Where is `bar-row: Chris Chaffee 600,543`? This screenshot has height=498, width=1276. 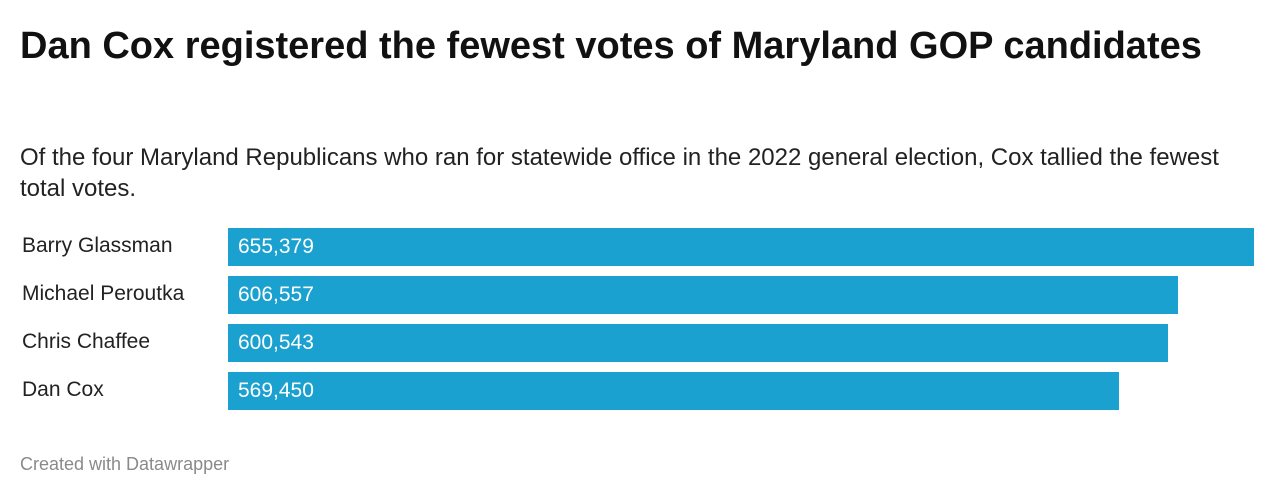 bar-row: Chris Chaffee 600,543 is located at coordinates (638, 342).